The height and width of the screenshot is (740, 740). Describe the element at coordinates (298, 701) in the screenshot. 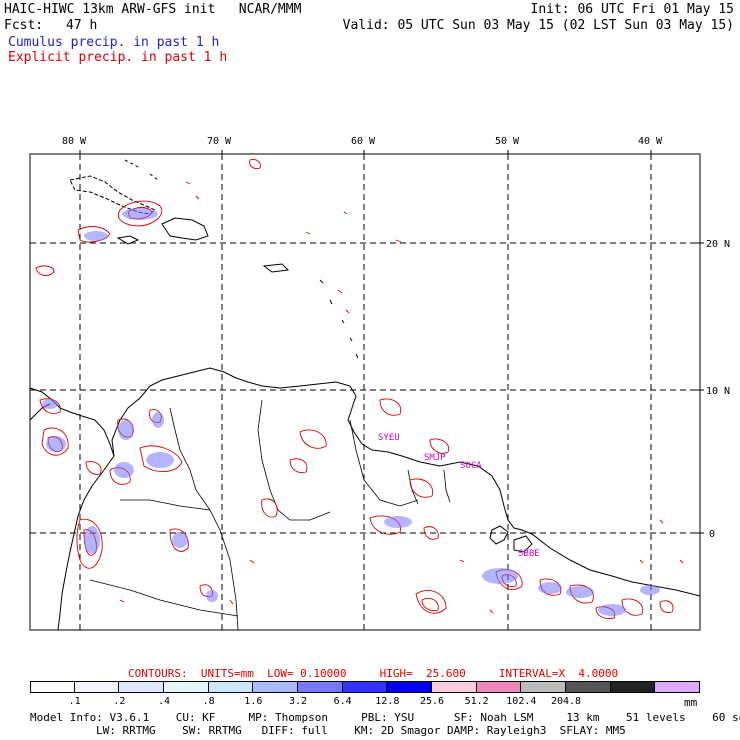

I see `colorbar-level-label: 3.2` at that location.